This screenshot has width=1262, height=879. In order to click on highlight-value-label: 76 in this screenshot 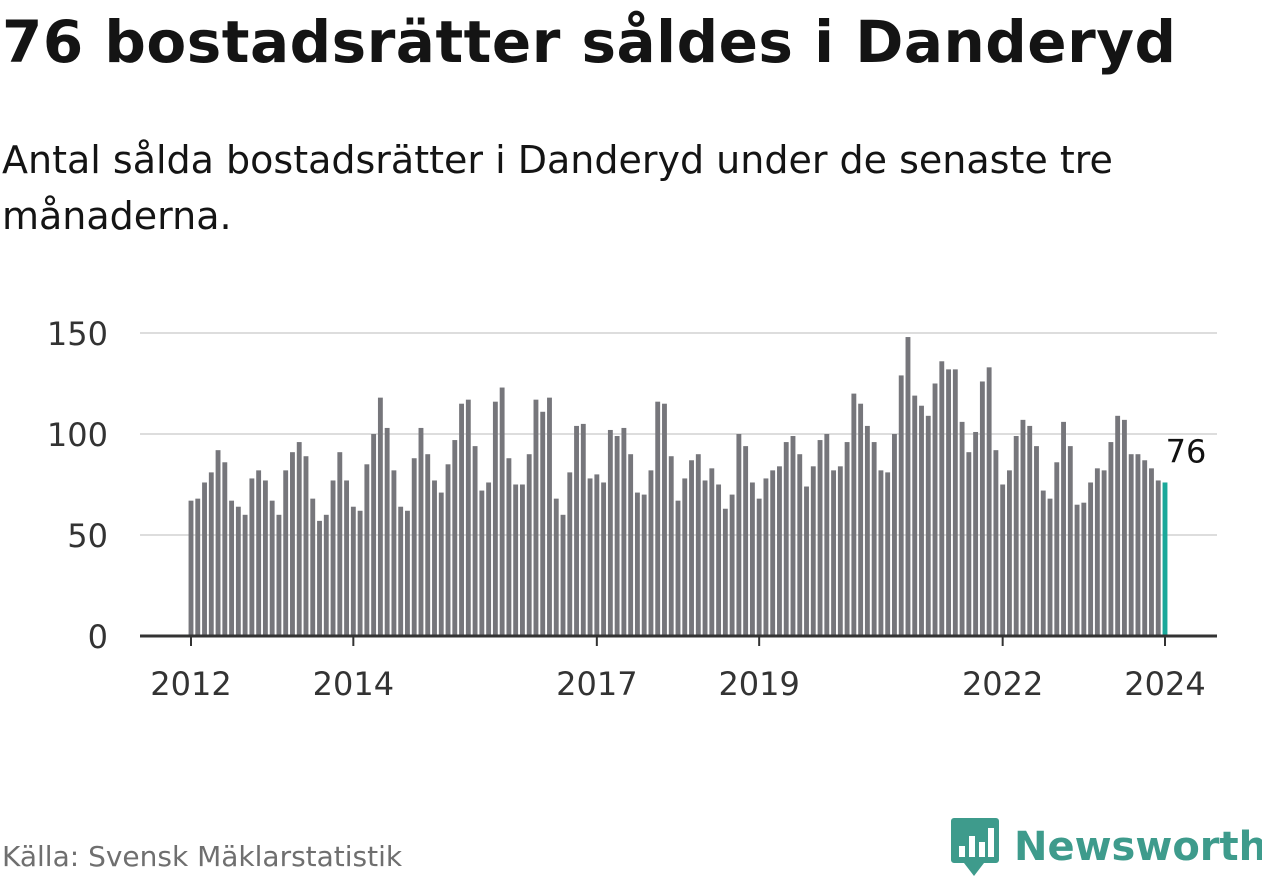, I will do `click(1186, 451)`.